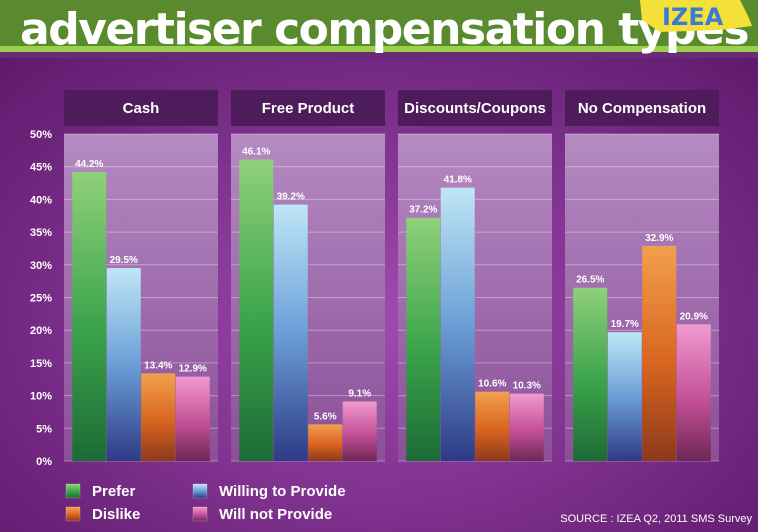 This screenshot has width=758, height=532. I want to click on panel-label: Cash, so click(141, 108).